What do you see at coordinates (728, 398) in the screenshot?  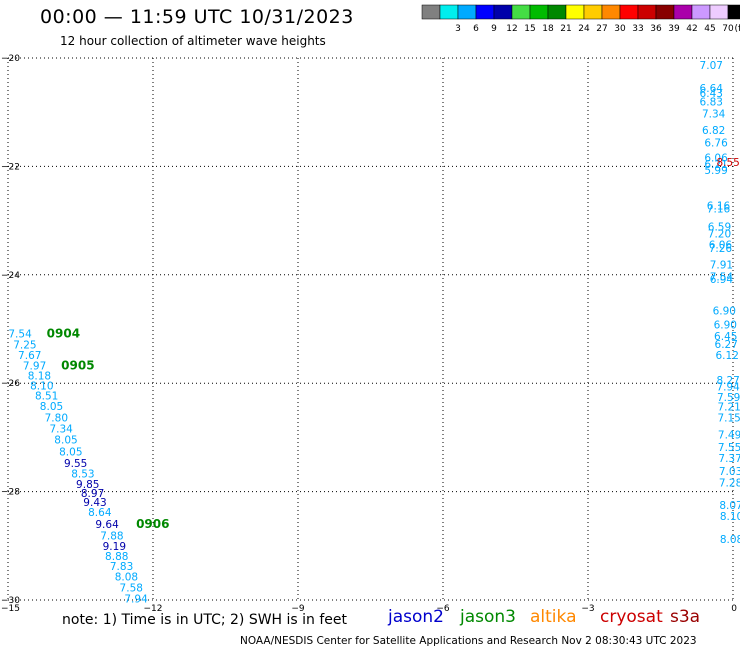 I see `swh-value-label: 7.59` at bounding box center [728, 398].